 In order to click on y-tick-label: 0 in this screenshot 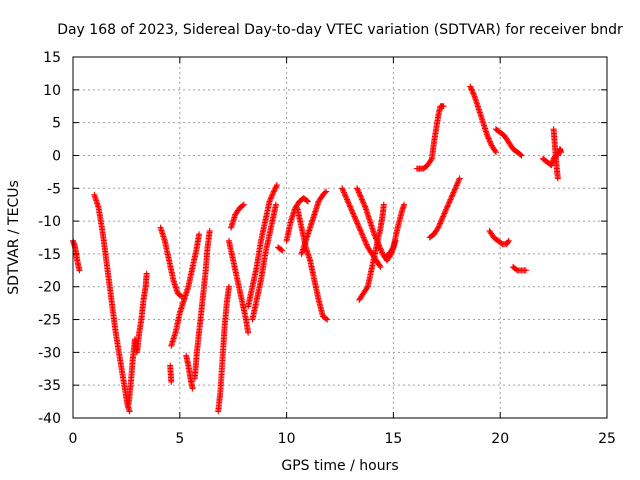, I will do `click(56, 156)`.